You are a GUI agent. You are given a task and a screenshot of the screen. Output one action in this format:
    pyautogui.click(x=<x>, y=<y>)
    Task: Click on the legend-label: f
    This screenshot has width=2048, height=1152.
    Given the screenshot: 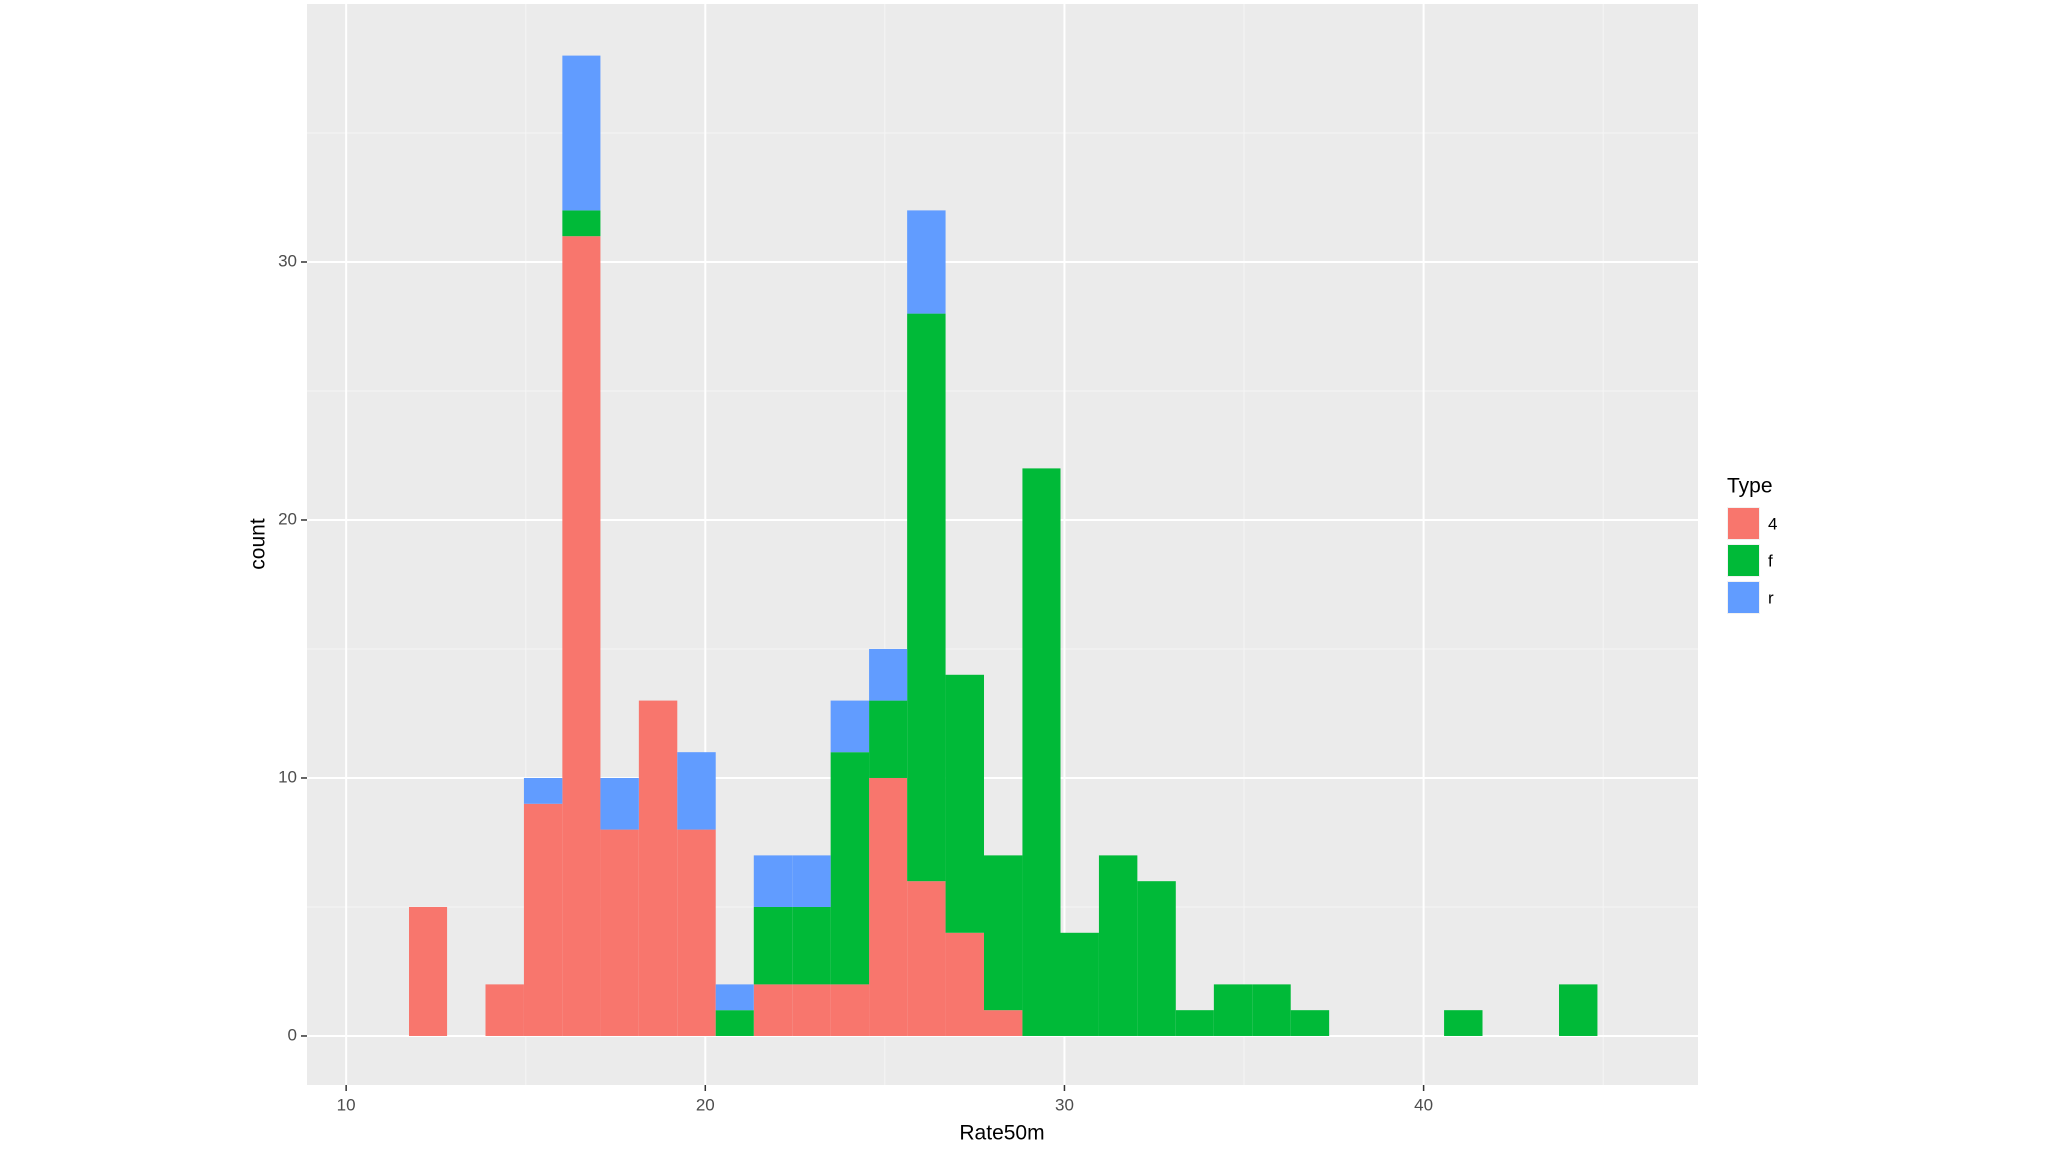 What is the action you would take?
    pyautogui.click(x=1770, y=560)
    